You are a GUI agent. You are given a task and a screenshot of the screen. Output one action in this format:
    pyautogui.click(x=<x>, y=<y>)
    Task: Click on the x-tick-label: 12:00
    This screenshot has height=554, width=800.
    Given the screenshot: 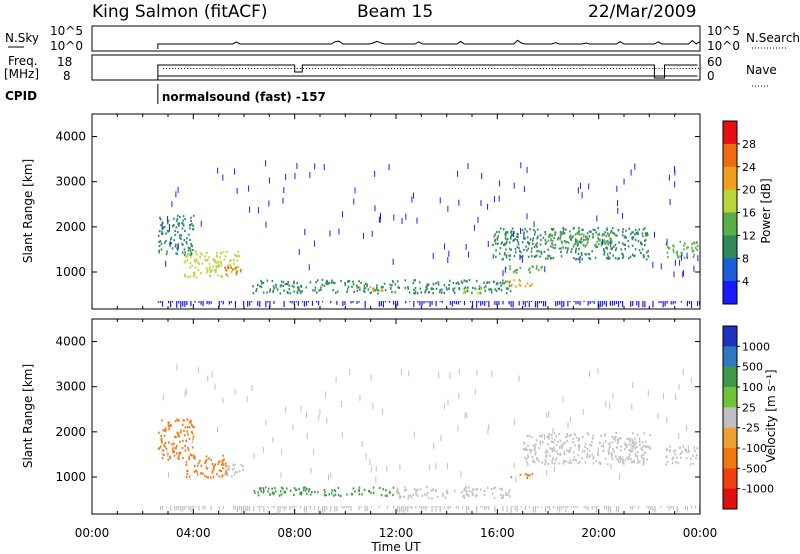 What is the action you would take?
    pyautogui.click(x=396, y=533)
    